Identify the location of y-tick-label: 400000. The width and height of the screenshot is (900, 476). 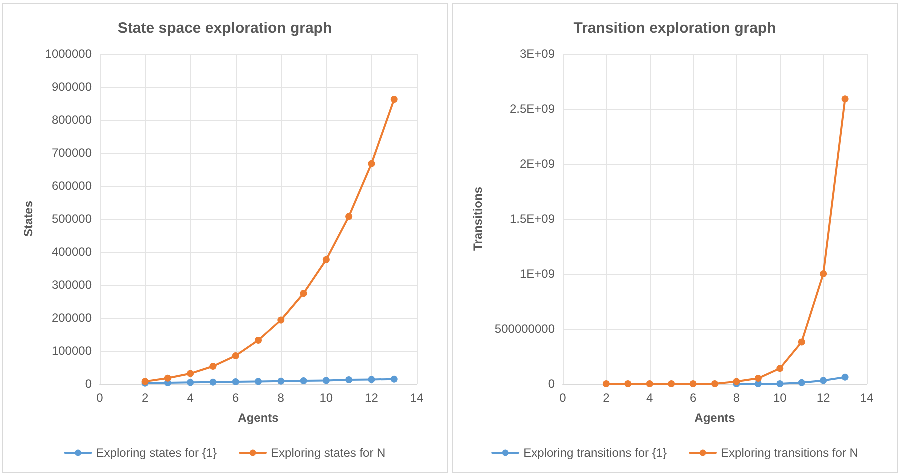
(72, 252).